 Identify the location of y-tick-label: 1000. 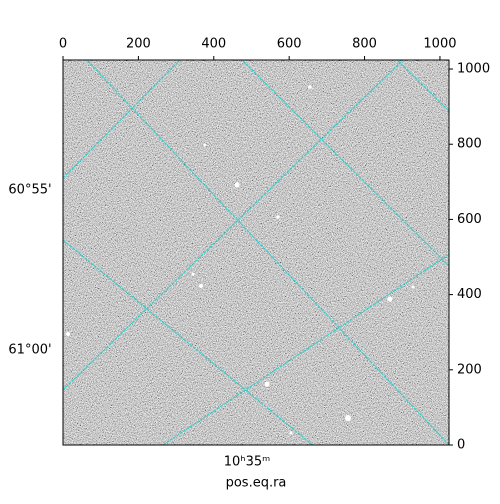
(473, 69).